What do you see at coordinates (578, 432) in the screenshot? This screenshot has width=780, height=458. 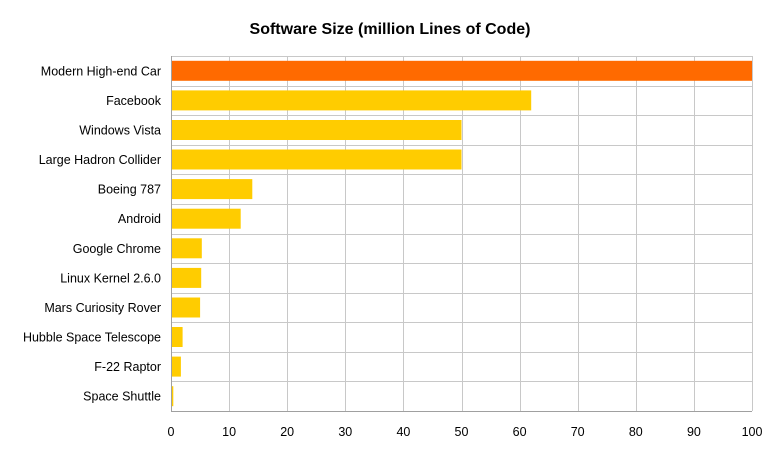 I see `x-tick-label: 70` at bounding box center [578, 432].